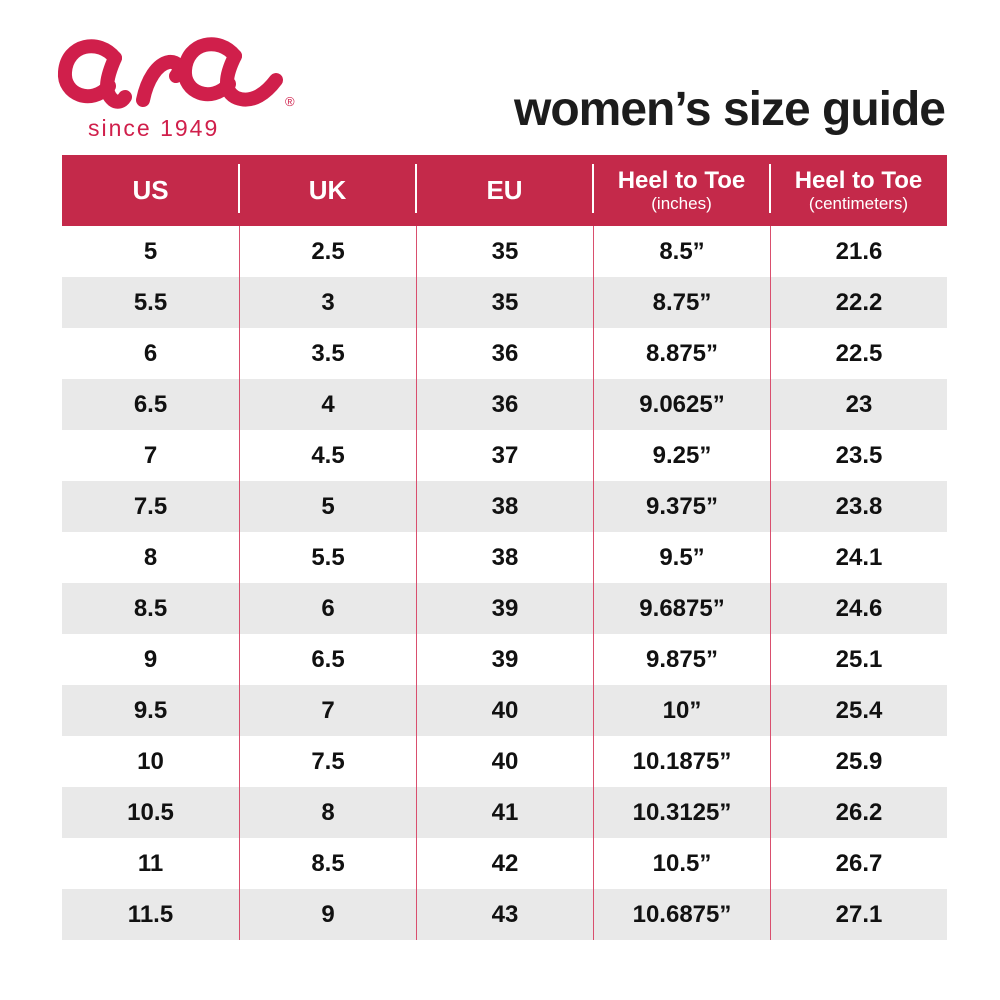 This screenshot has width=1000, height=1000. Describe the element at coordinates (681, 863) in the screenshot. I see `table-cell: 10.5”` at that location.